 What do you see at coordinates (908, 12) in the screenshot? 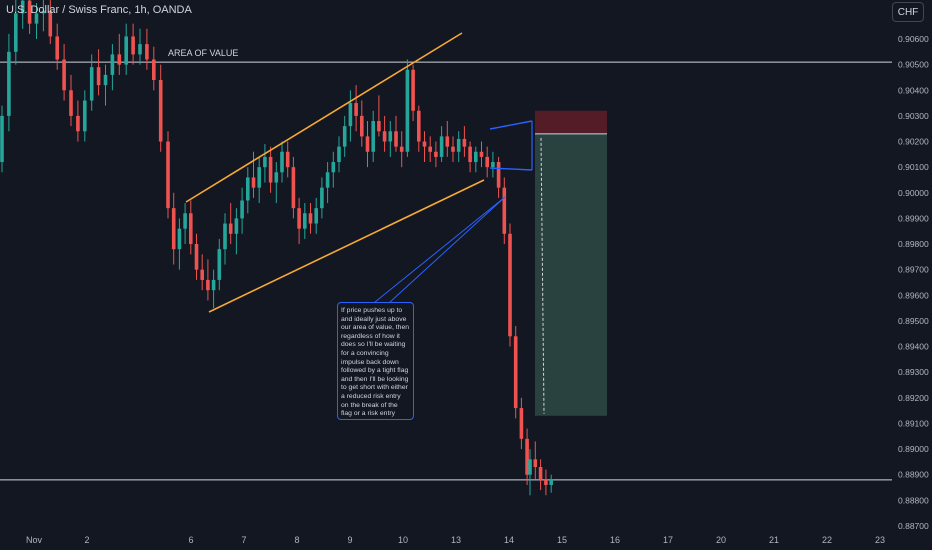
I see `currency-button: CHF` at bounding box center [908, 12].